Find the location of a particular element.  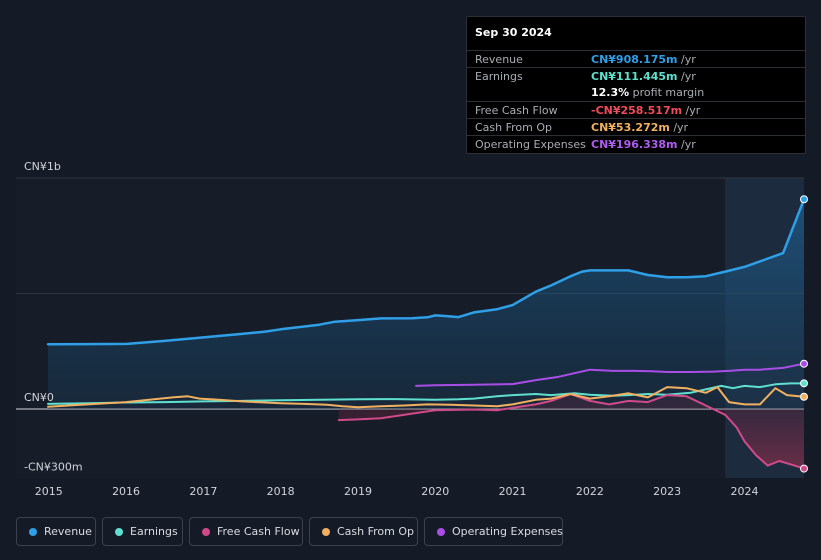

legend-label: Revenue is located at coordinates (68, 531).